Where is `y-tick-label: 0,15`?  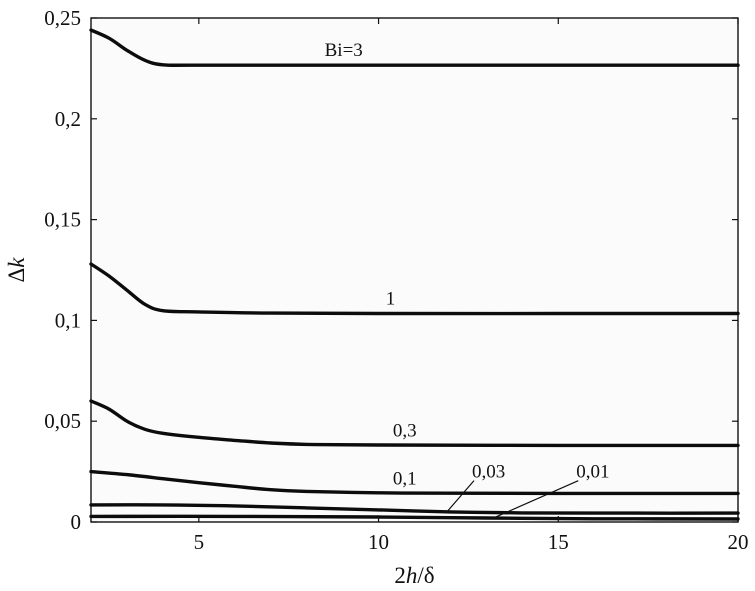 y-tick-label: 0,15 is located at coordinates (62, 220).